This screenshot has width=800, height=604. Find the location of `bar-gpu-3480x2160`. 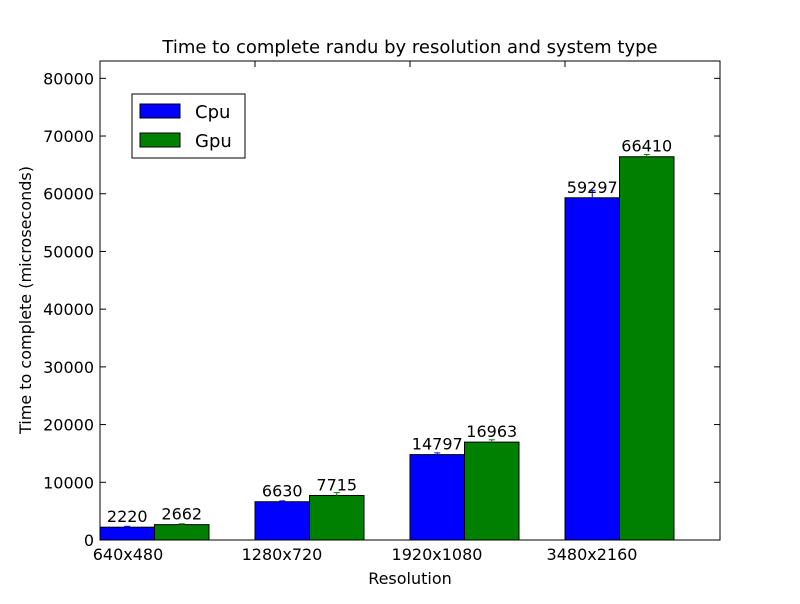

bar-gpu-3480x2160 is located at coordinates (647, 348).